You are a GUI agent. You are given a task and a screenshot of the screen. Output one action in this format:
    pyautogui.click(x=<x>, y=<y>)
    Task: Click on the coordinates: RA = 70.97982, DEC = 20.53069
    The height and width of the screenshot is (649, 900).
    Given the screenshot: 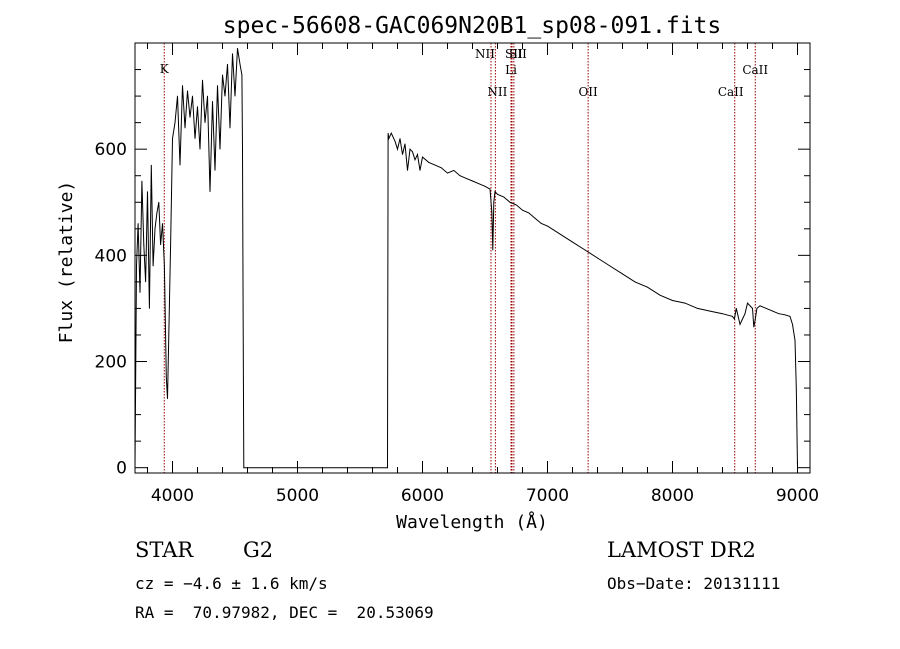 What is the action you would take?
    pyautogui.click(x=284, y=612)
    